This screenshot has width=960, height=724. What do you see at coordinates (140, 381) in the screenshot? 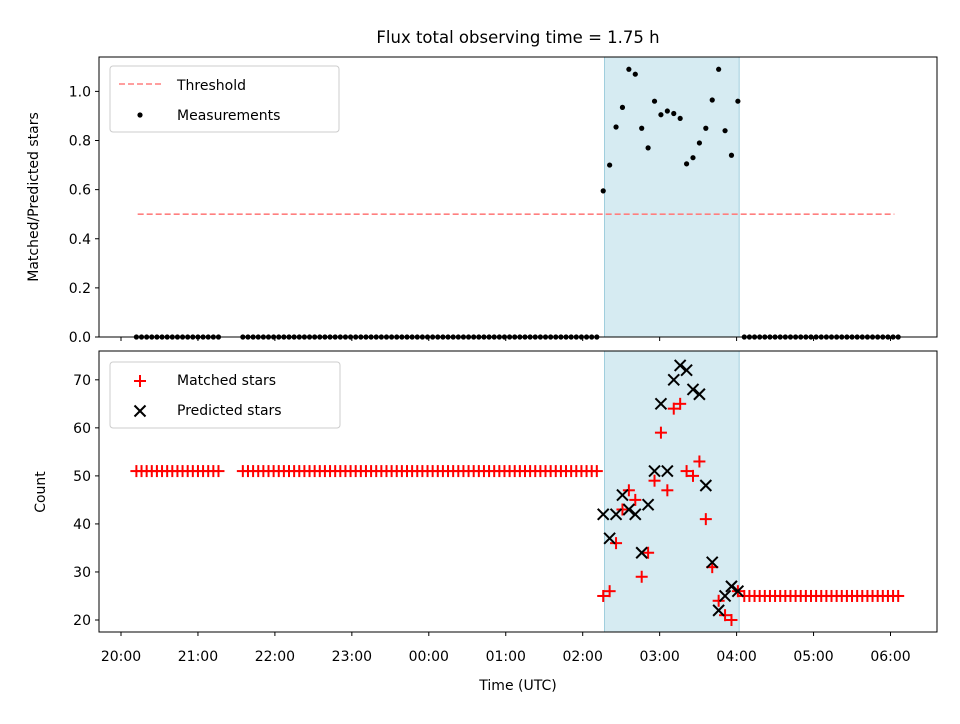
I see `legend-matched-swatch` at bounding box center [140, 381].